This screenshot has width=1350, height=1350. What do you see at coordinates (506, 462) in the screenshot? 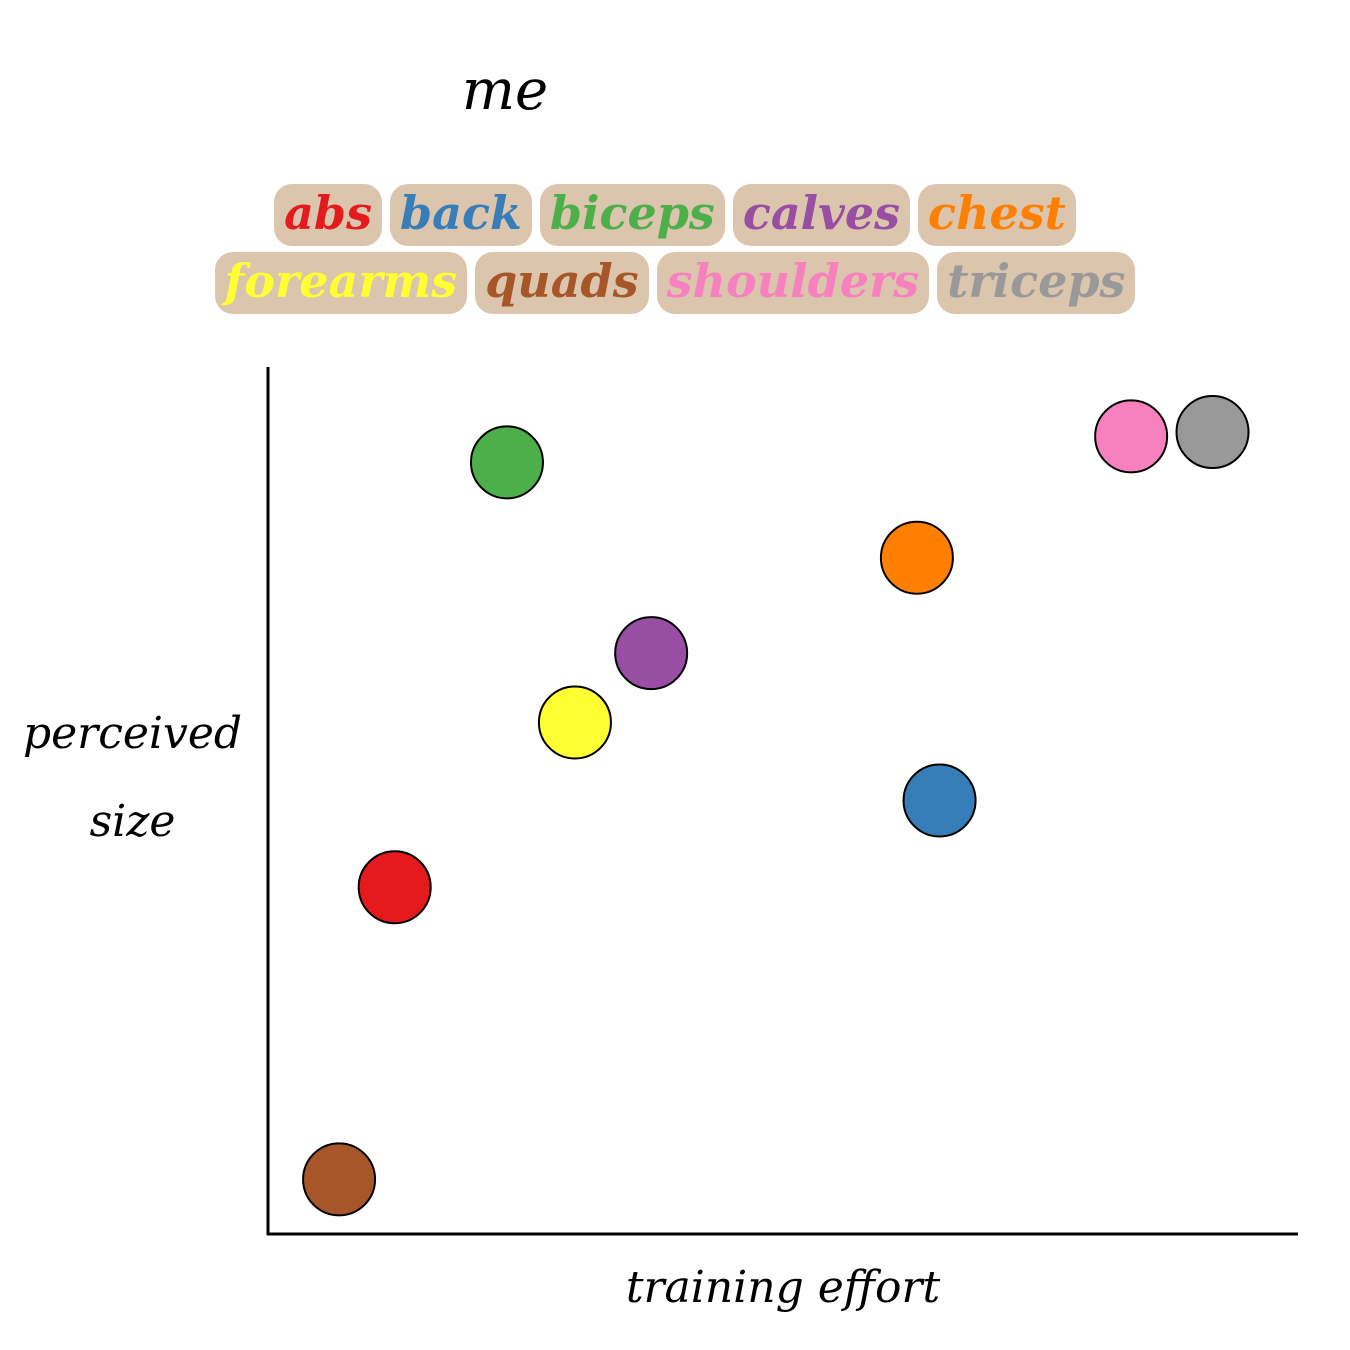
I see `data-point-biceps` at bounding box center [506, 462].